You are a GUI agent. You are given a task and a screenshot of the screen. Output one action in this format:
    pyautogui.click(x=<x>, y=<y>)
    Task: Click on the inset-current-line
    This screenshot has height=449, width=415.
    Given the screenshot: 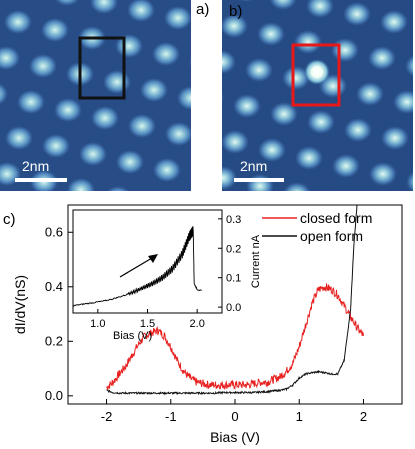 What is the action you would take?
    pyautogui.click(x=137, y=266)
    